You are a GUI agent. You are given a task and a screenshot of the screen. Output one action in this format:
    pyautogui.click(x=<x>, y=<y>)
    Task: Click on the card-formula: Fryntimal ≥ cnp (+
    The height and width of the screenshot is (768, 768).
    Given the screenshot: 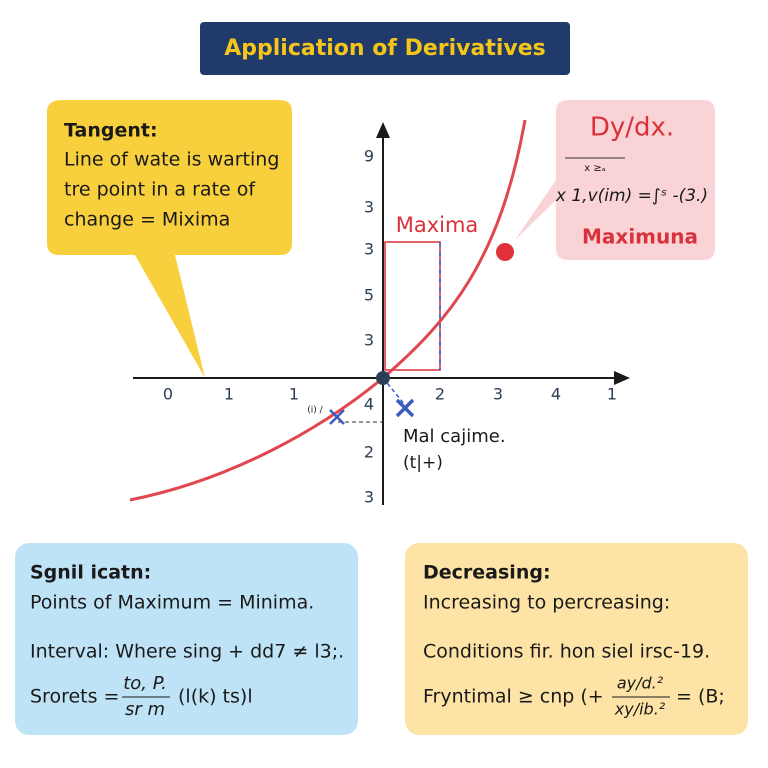 What is the action you would take?
    pyautogui.click(x=513, y=697)
    